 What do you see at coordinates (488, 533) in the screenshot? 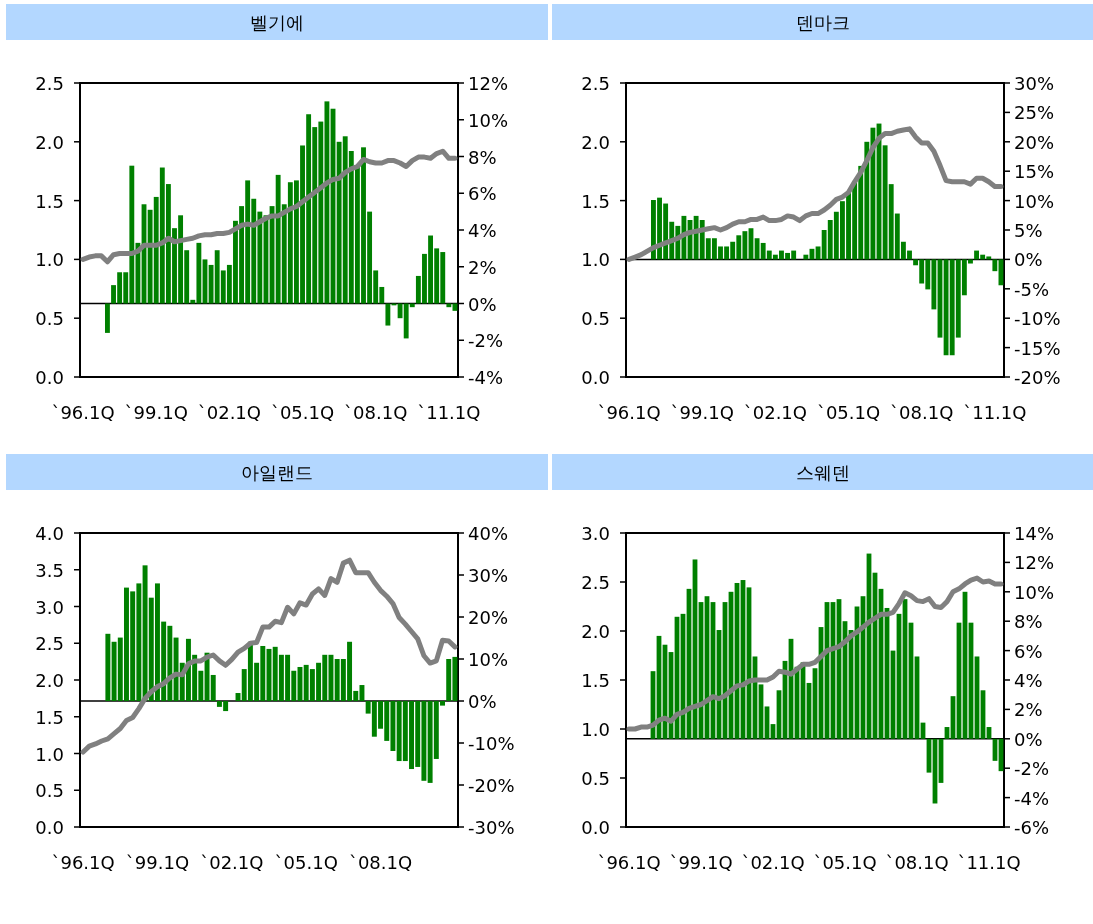
I see `y2-tick-label: 40%` at bounding box center [488, 533].